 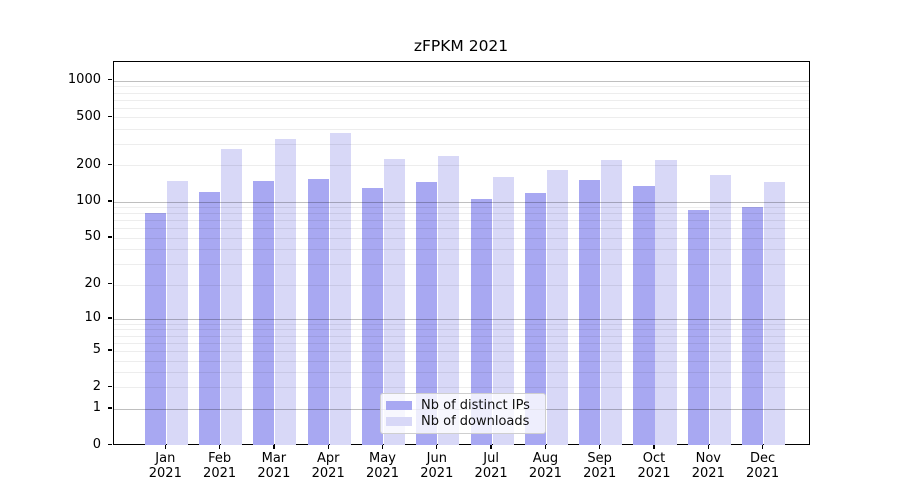 What do you see at coordinates (590, 313) in the screenshot?
I see `bar-nb-of-distinct-ips-sep` at bounding box center [590, 313].